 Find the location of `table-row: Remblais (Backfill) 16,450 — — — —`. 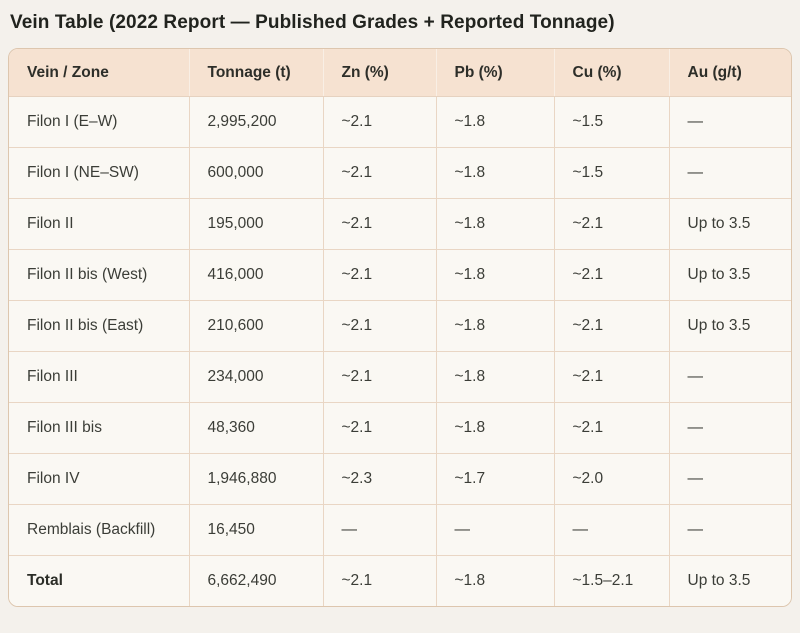

table-row: Remblais (Backfill) 16,450 — — — — is located at coordinates (400, 530).